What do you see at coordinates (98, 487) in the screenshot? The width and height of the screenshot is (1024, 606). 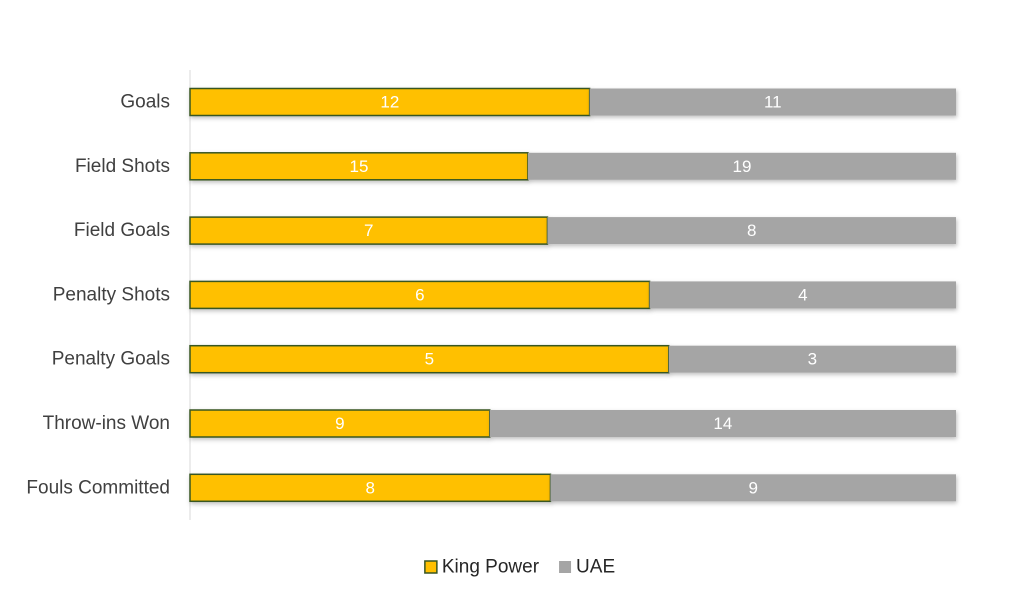 I see `category-label-fouls-committed: Fouls Committed` at bounding box center [98, 487].